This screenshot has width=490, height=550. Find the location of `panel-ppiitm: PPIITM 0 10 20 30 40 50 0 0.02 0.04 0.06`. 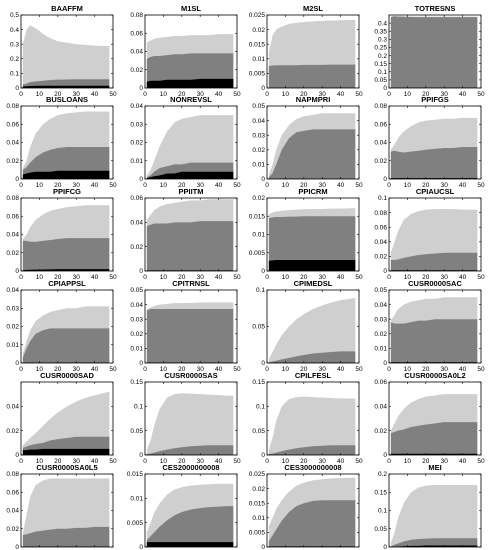

panel-ppiitm: PPIITM 0 10 20 30 40 50 0 0.02 0.04 0.06 is located at coordinates (185, 234).